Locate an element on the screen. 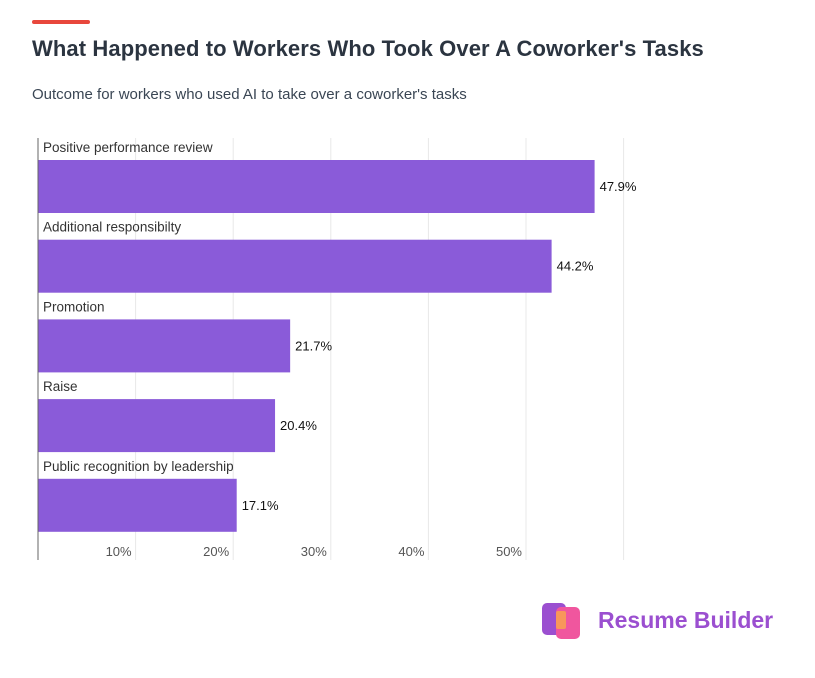 The height and width of the screenshot is (678, 815). resume-builder-logo-icon is located at coordinates (561, 621).